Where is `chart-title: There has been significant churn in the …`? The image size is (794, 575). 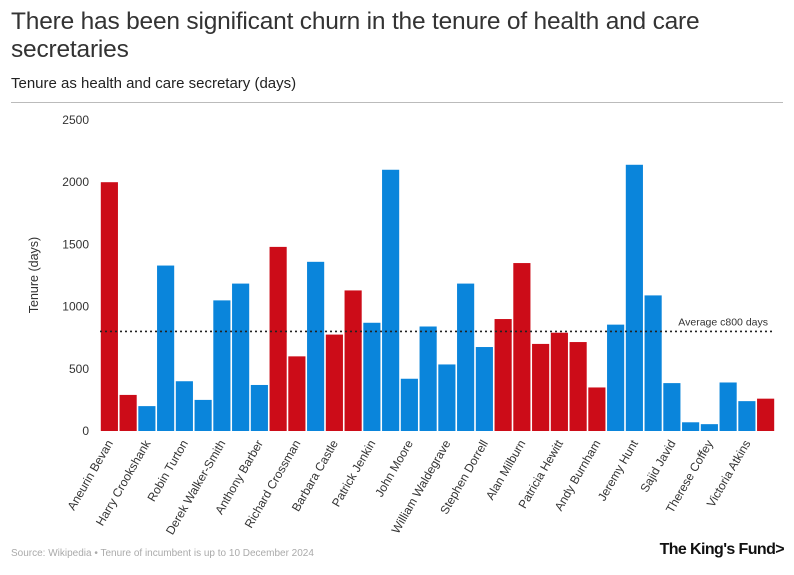 chart-title: There has been significant churn in the … is located at coordinates (355, 35).